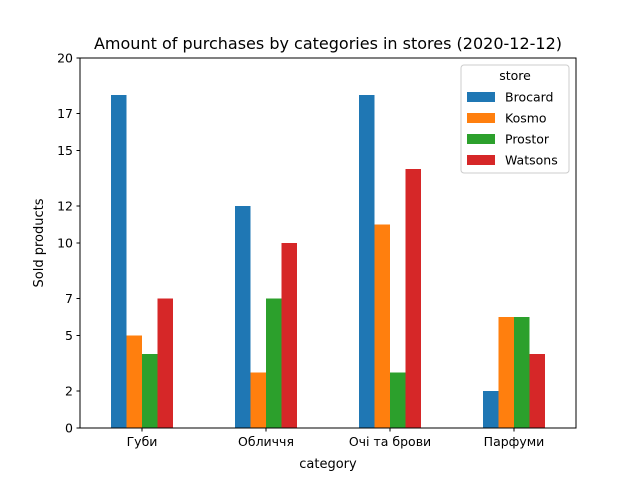 This screenshot has height=484, width=640. What do you see at coordinates (65, 113) in the screenshot?
I see `y-tick-label: 17` at bounding box center [65, 113].